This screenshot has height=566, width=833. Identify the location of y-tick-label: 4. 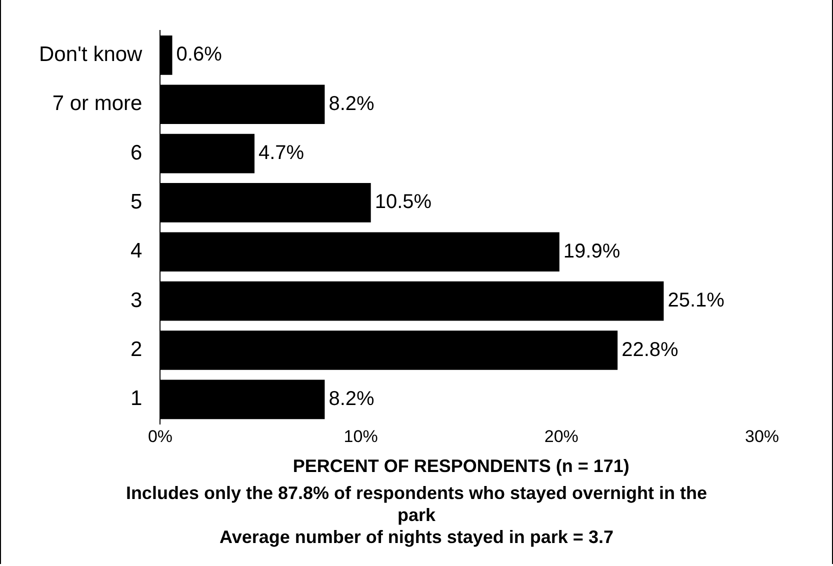
(136, 251).